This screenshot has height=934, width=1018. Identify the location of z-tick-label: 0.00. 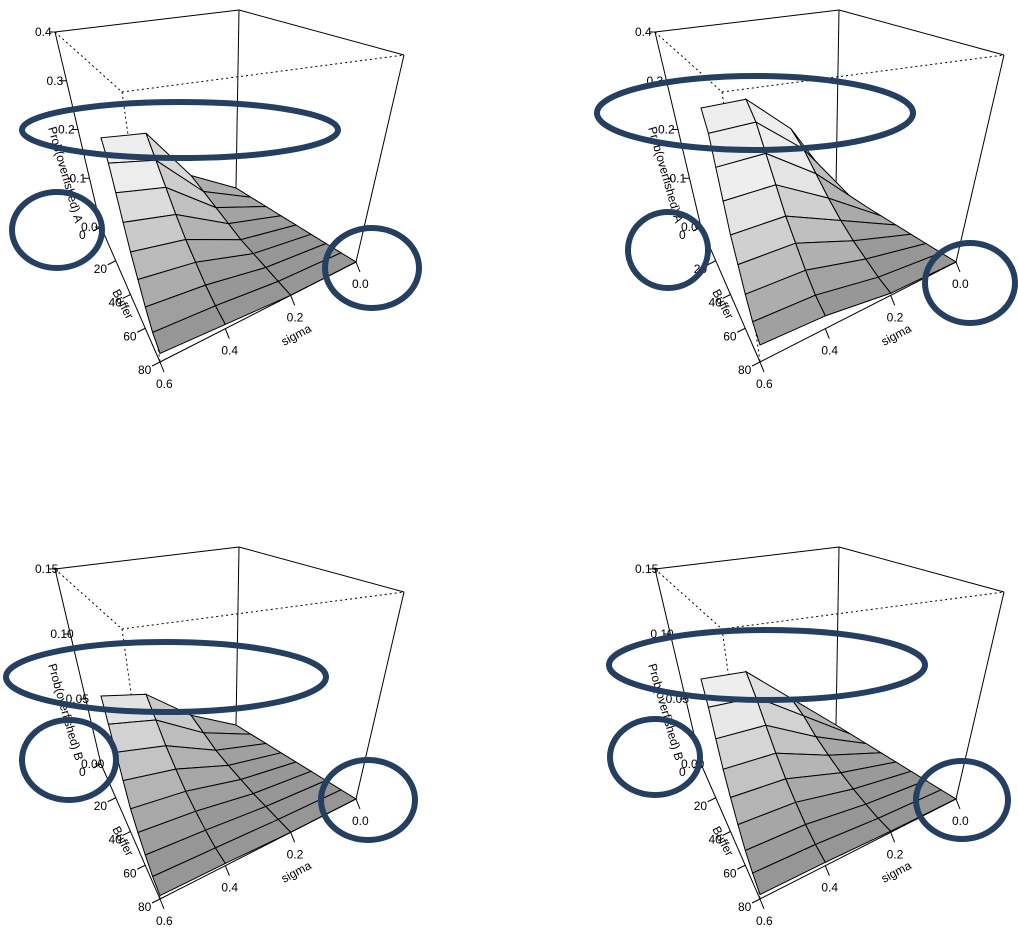
(93, 764).